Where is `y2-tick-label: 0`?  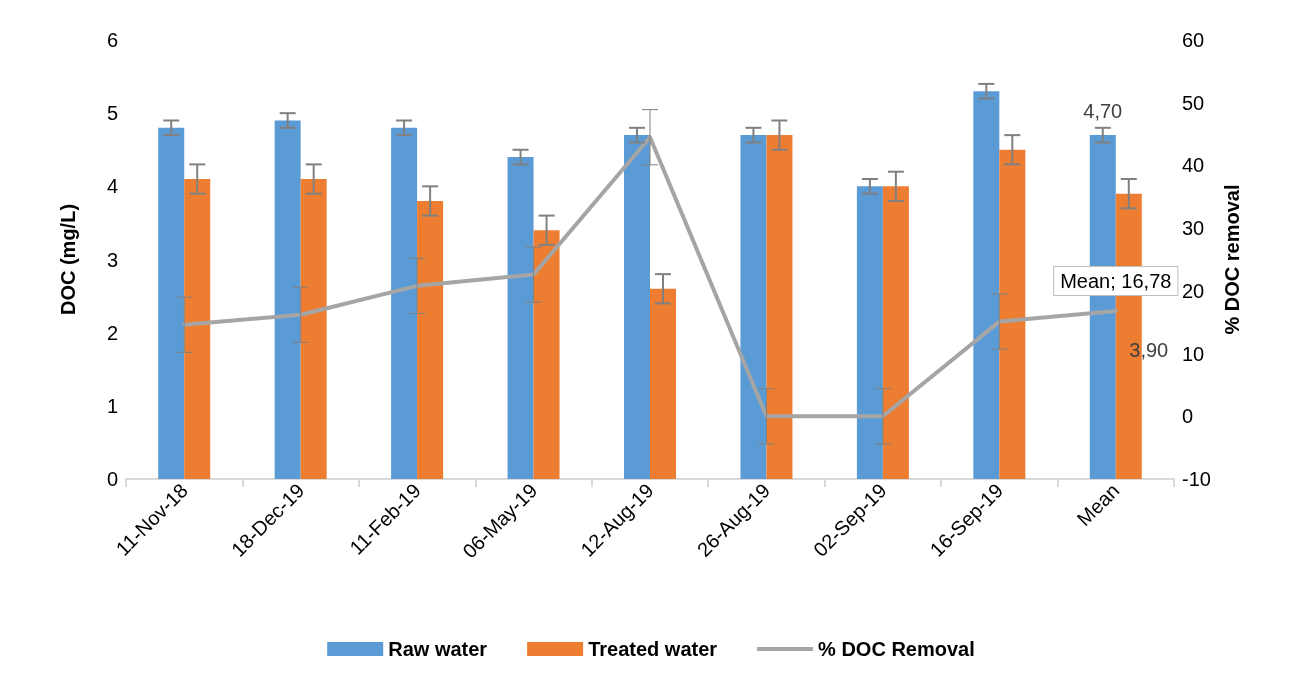 y2-tick-label: 0 is located at coordinates (1188, 416).